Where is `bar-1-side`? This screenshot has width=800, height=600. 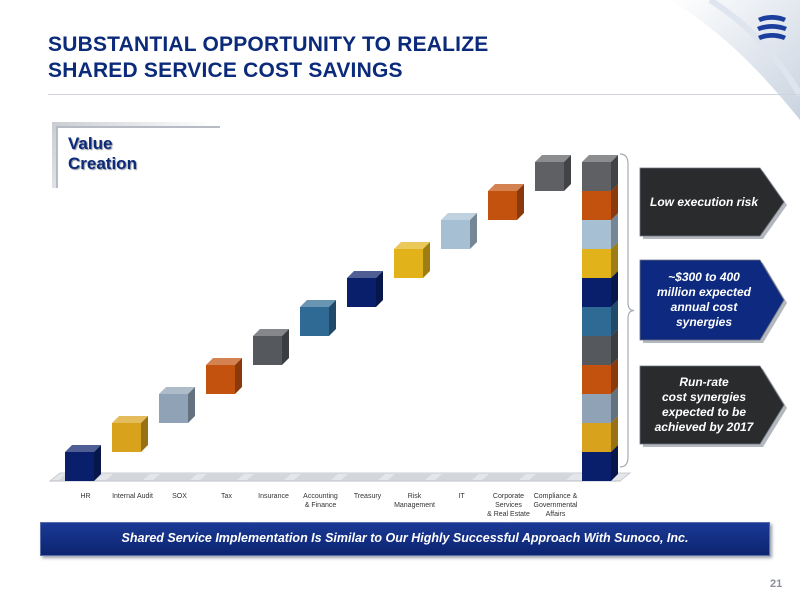 bar-1-side is located at coordinates (144, 434).